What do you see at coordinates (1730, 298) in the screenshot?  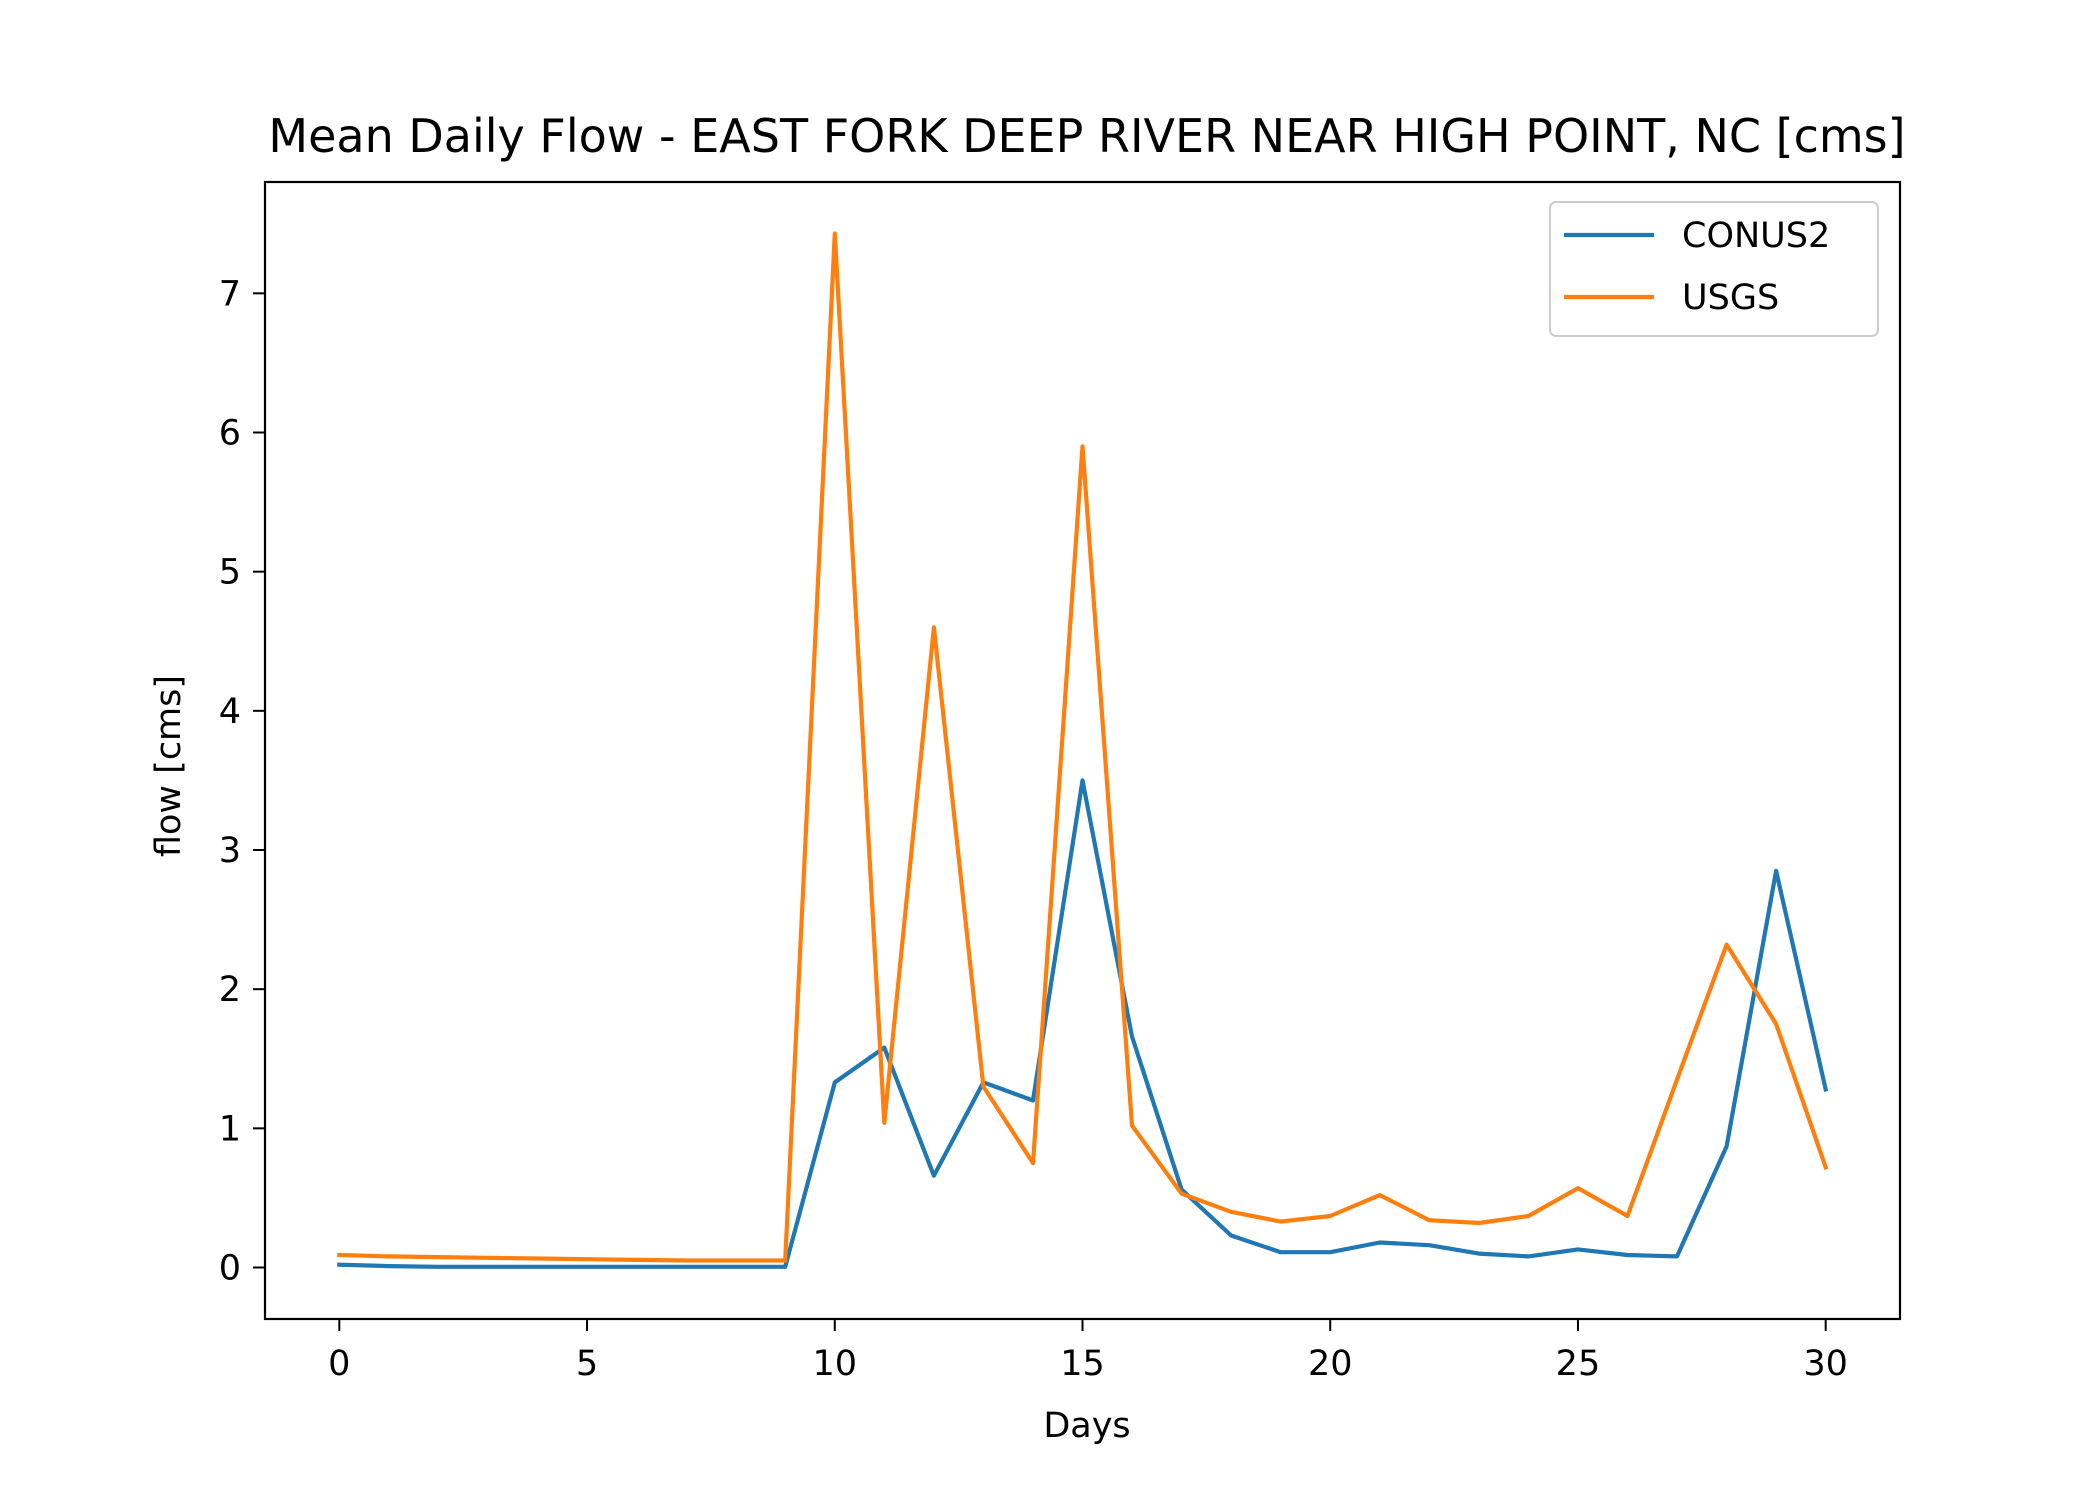 I see `legend-label-usgs: USGS` at bounding box center [1730, 298].